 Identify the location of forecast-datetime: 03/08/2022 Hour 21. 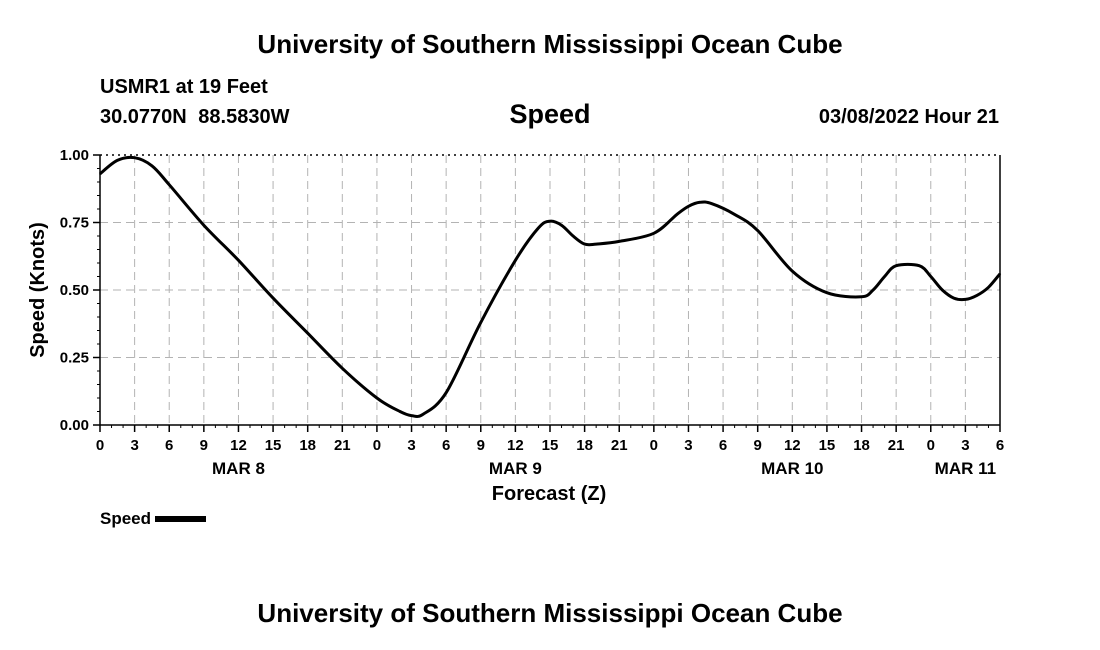
(908, 117).